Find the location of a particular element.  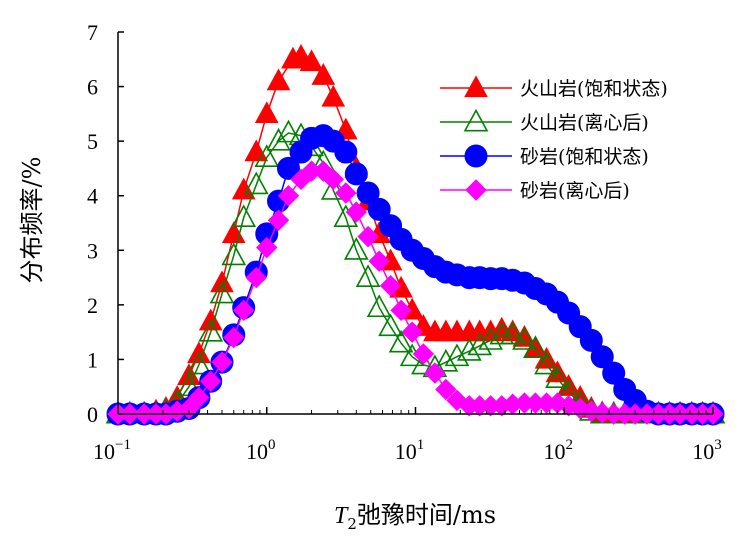

x-tick-label: 10⁰ is located at coordinates (261, 450).